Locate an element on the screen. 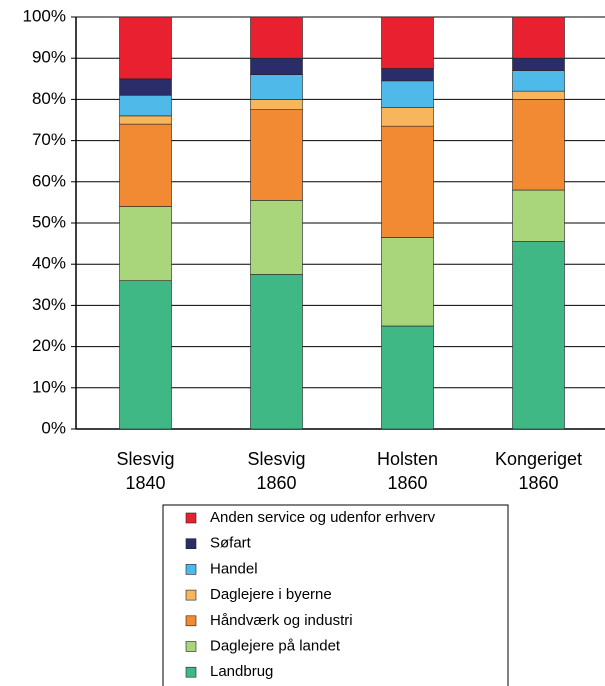 The width and height of the screenshot is (605, 686). x-tick-label: Kongeriget 1860 is located at coordinates (538, 471).